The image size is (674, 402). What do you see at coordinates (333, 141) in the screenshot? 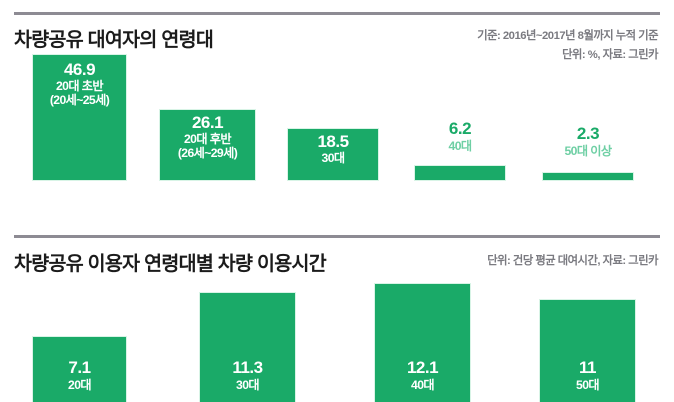
I see `chart1-bar-2-value: 18.5` at bounding box center [333, 141].